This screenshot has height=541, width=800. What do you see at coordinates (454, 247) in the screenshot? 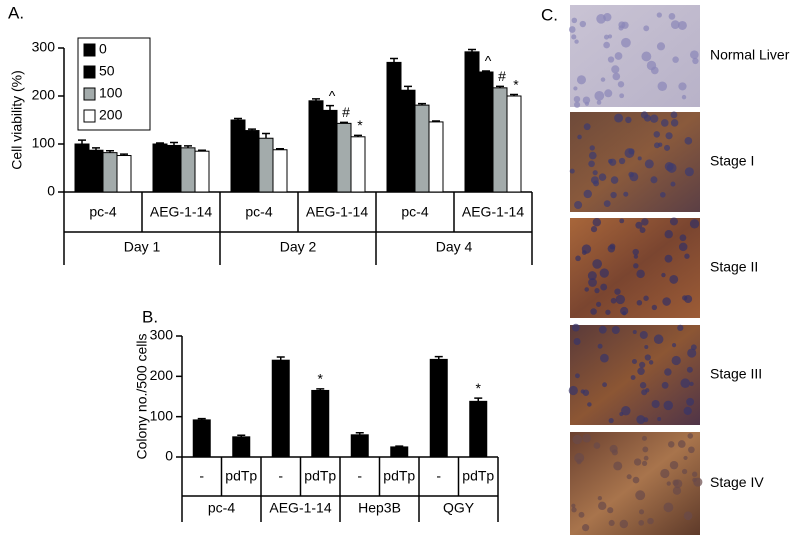
I see `group-label: Day 4` at bounding box center [454, 247].